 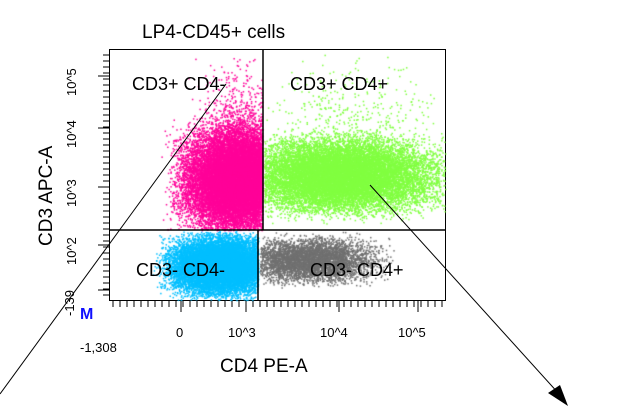 What do you see at coordinates (264, 366) in the screenshot?
I see `x-axis-label: CD4 PE-A` at bounding box center [264, 366].